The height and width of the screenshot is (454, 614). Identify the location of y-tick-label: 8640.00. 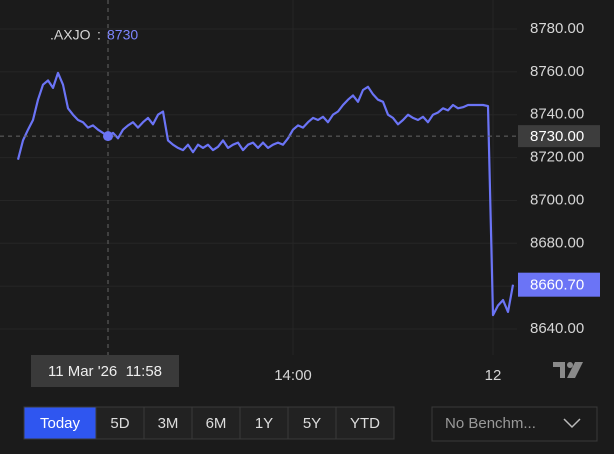
(557, 328).